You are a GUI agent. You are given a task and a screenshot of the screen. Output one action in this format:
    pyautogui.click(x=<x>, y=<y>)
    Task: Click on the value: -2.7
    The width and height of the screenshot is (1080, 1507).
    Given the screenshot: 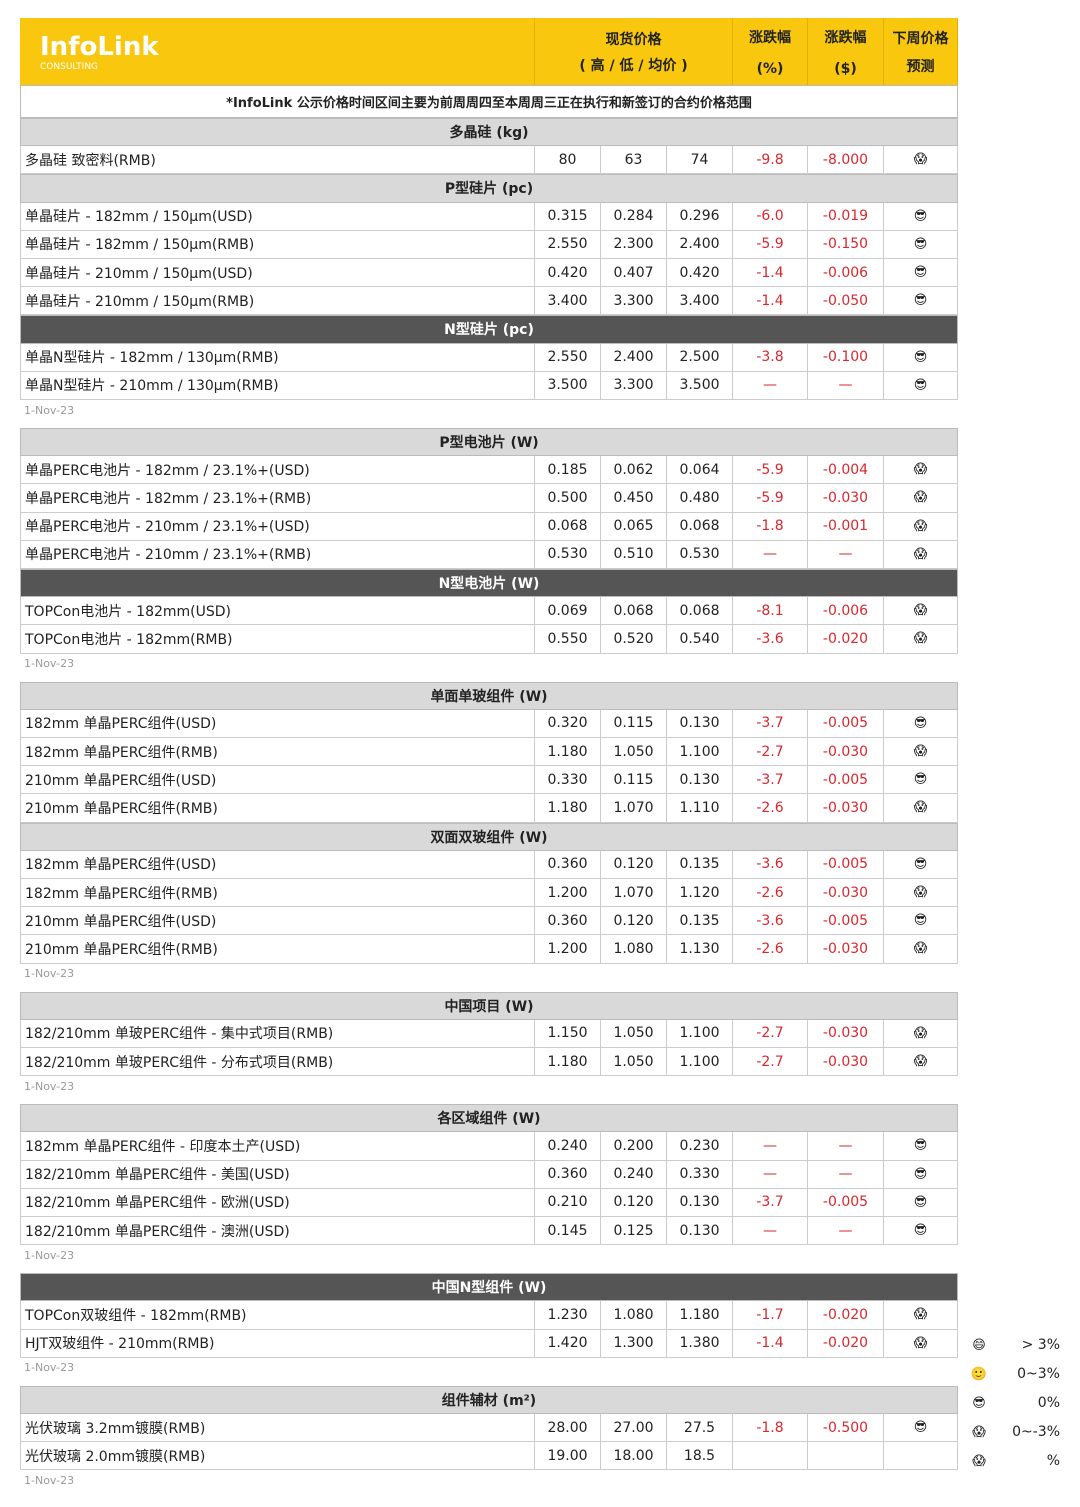 What is the action you would take?
    pyautogui.click(x=770, y=1061)
    